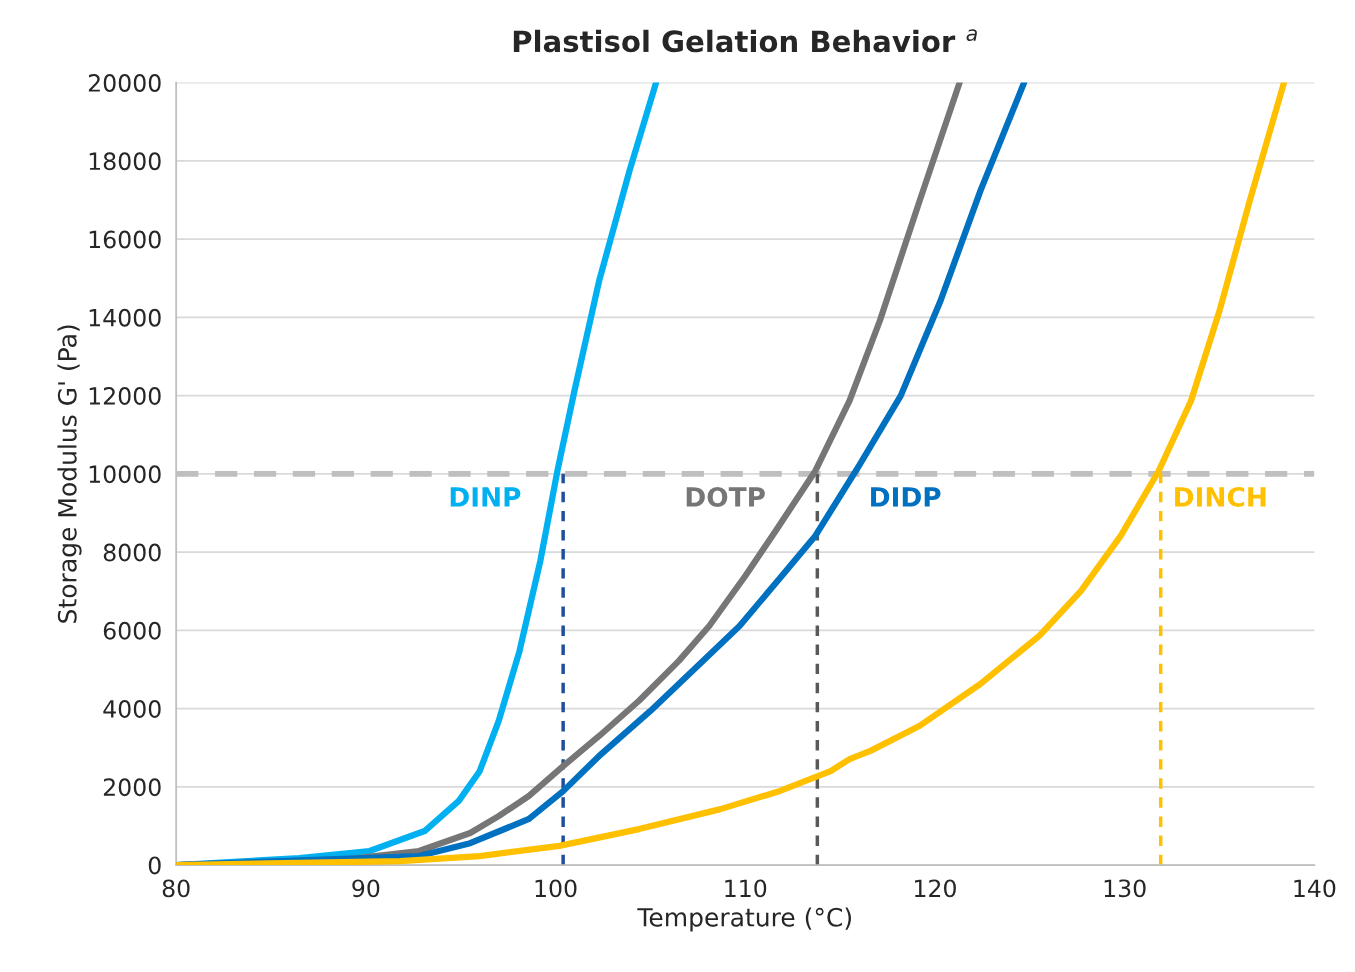 The image size is (1355, 972). I want to click on y-tick-label: 0, so click(154, 865).